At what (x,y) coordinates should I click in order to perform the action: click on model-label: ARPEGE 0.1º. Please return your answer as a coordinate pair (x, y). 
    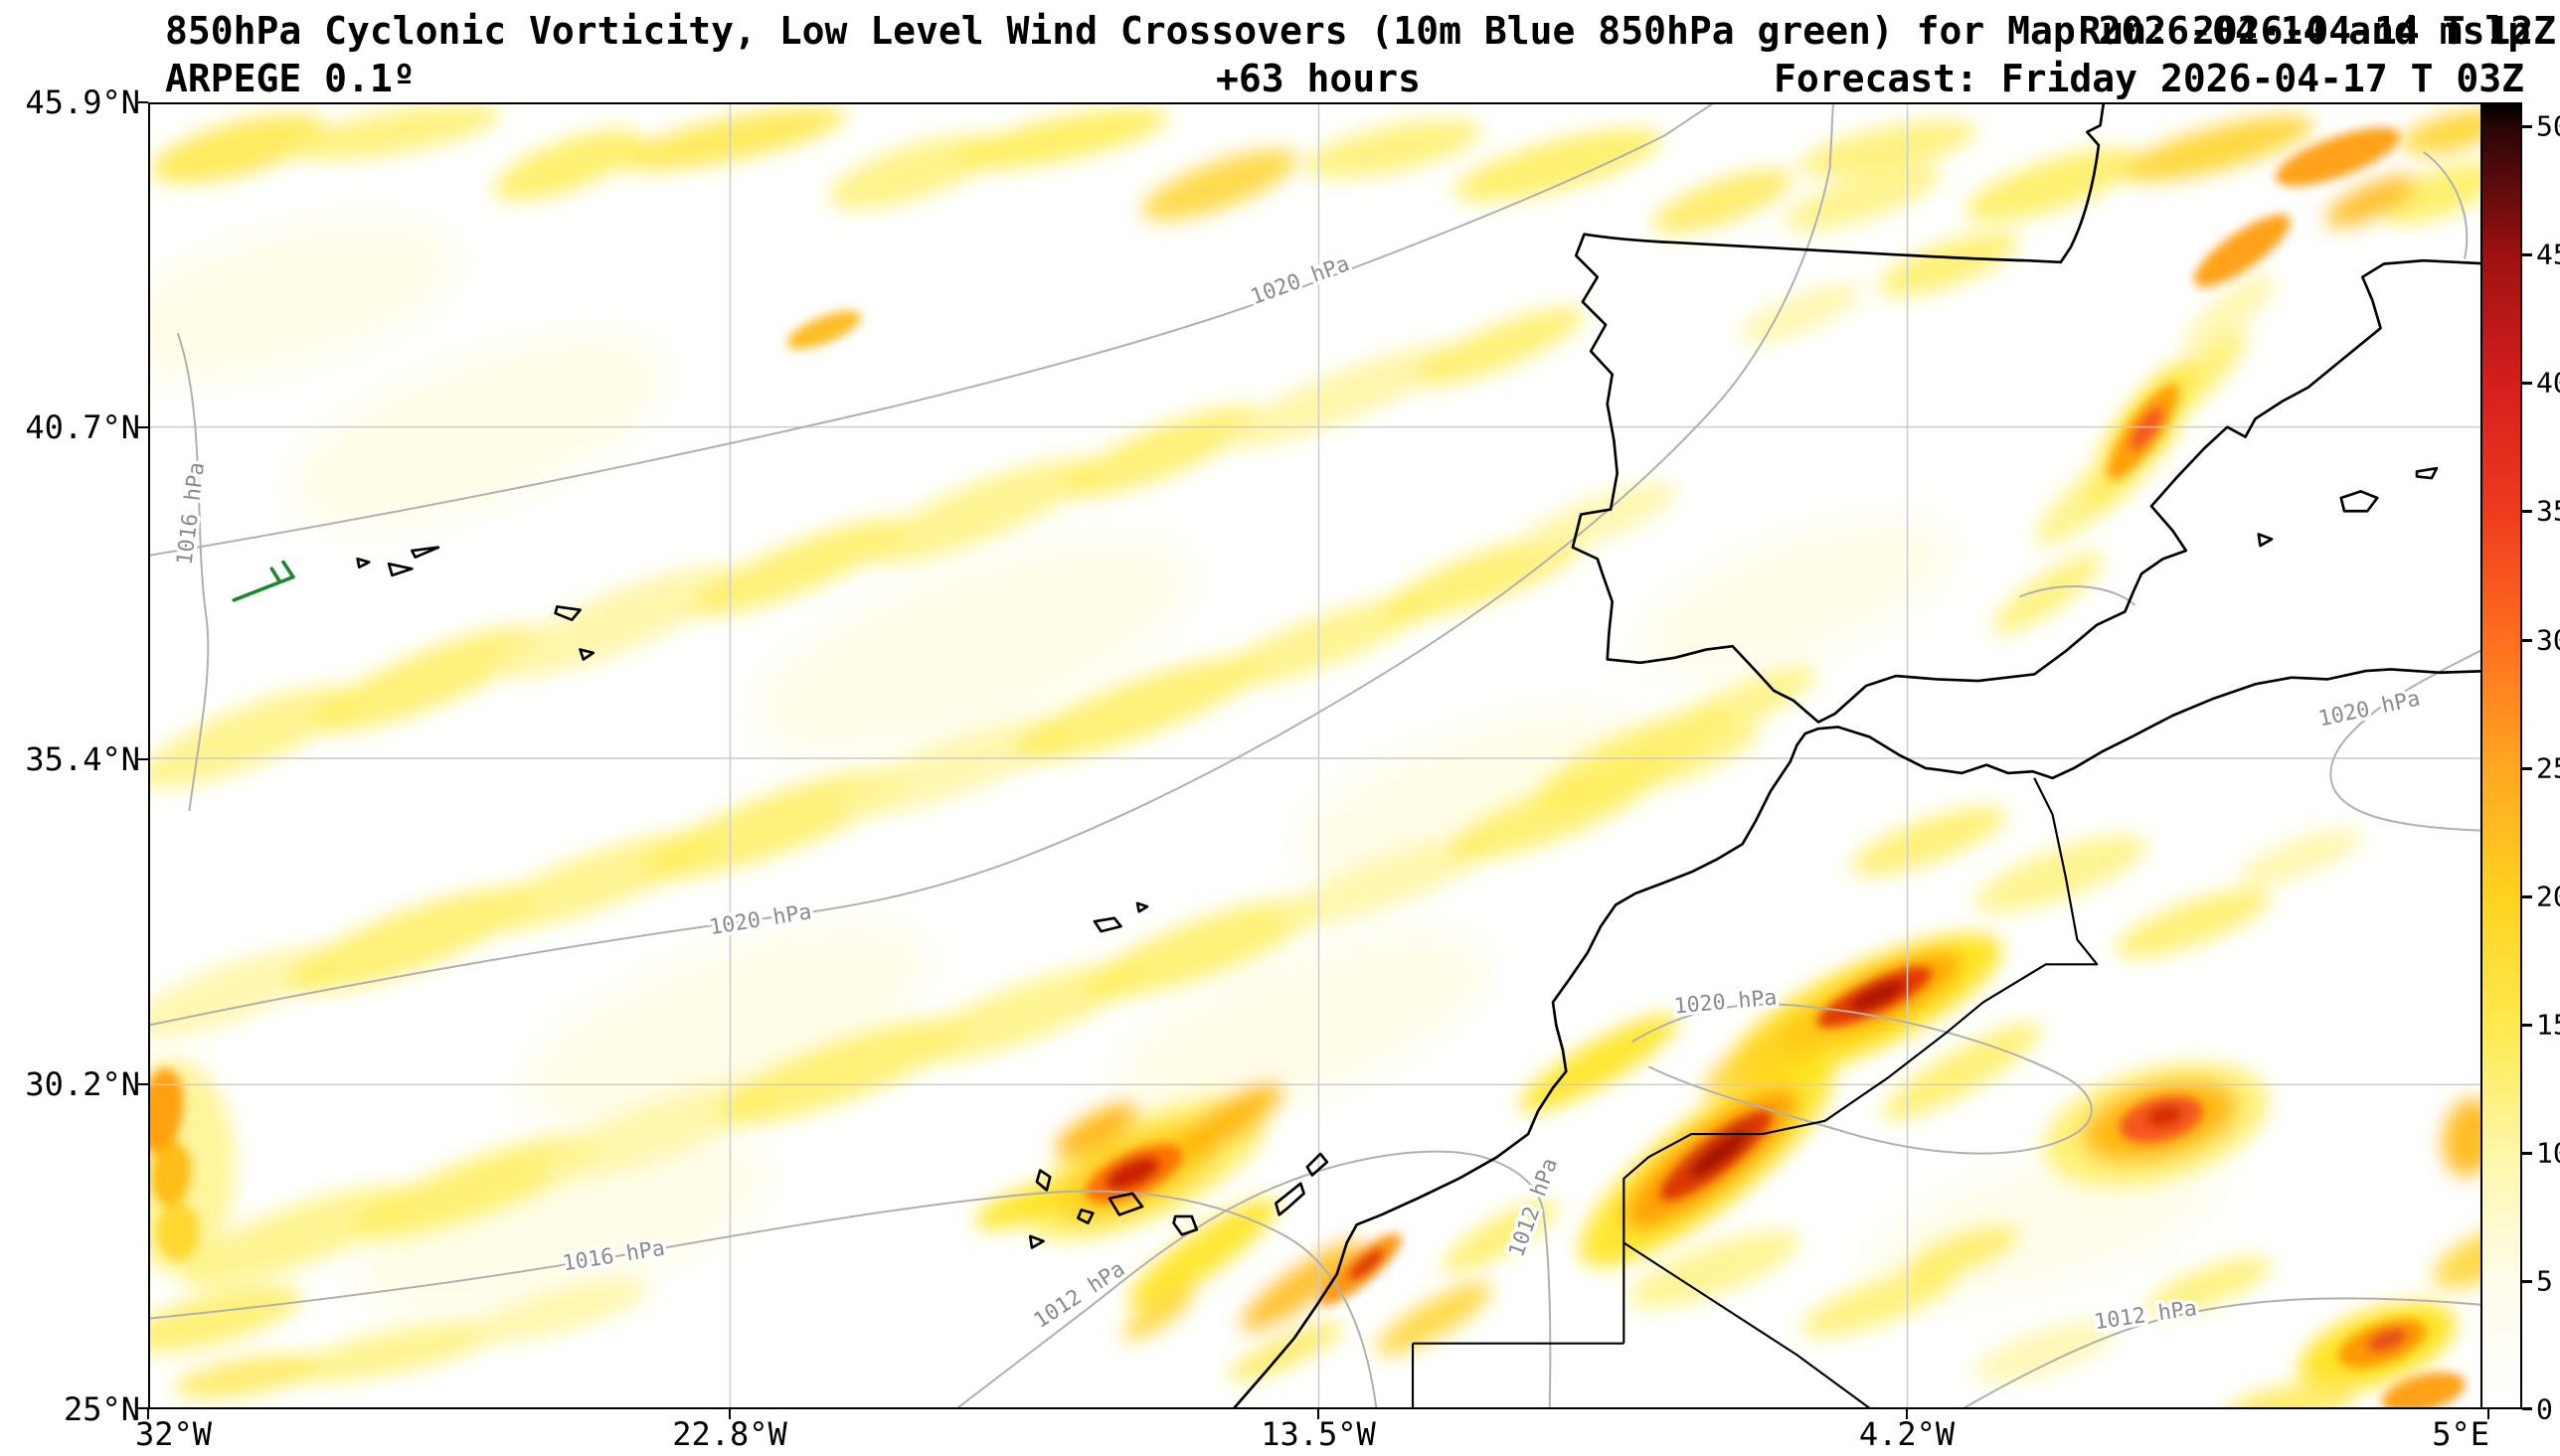
    Looking at the image, I should click on (290, 78).